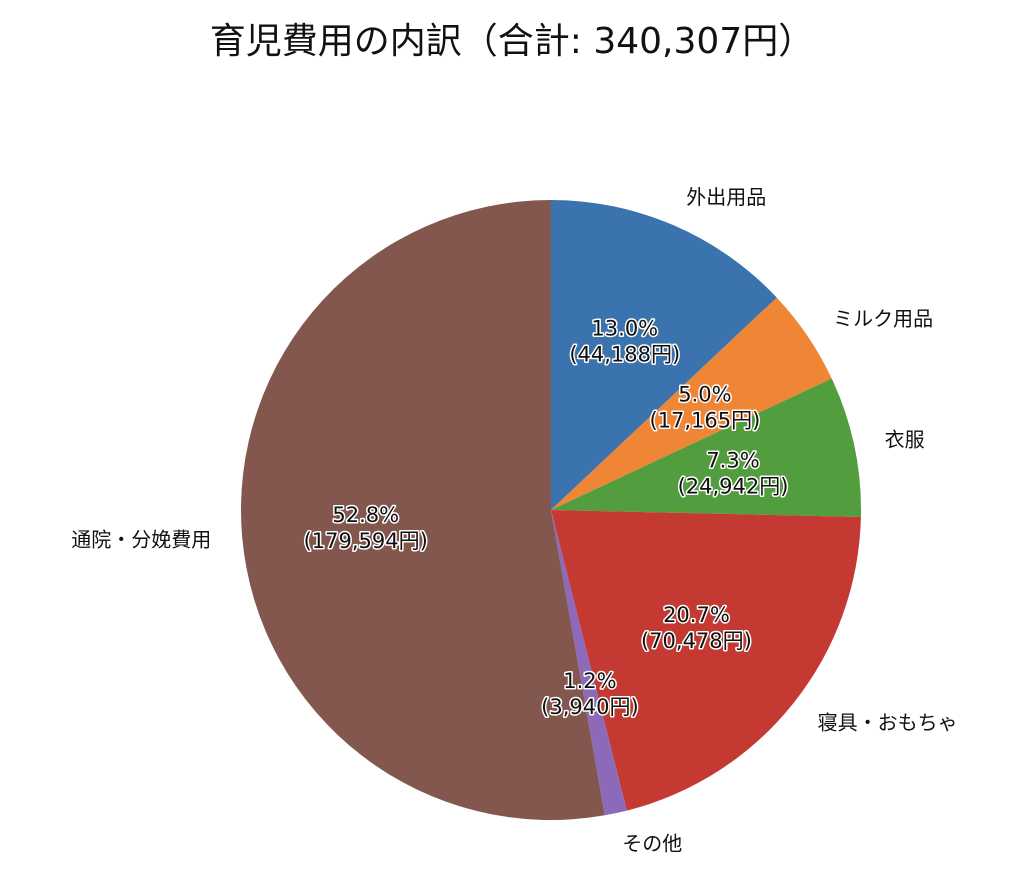 The width and height of the screenshot is (1024, 880). Describe the element at coordinates (696, 641) in the screenshot. I see `slice-value-label-3: (70,478円)` at that location.